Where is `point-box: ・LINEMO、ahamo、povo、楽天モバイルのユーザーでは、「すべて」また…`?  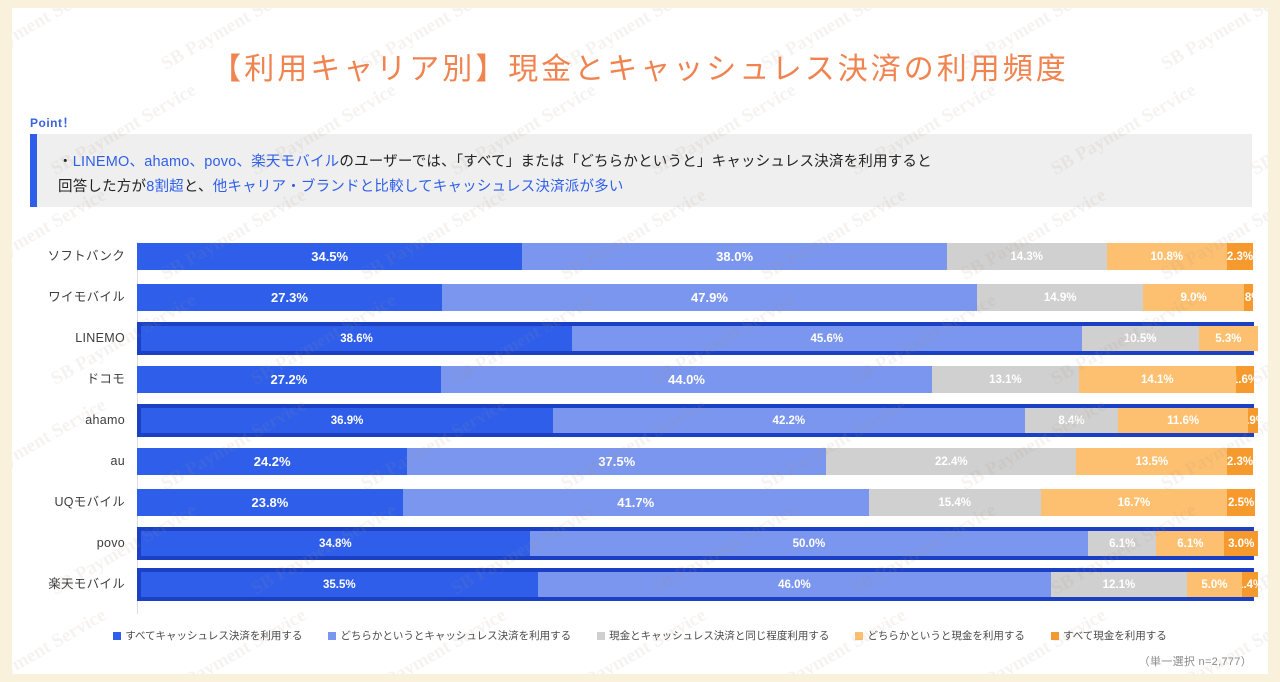 point-box: ・LINEMO、ahamo、povo、楽天モバイルのユーザーでは、「すべて」また… is located at coordinates (641, 170).